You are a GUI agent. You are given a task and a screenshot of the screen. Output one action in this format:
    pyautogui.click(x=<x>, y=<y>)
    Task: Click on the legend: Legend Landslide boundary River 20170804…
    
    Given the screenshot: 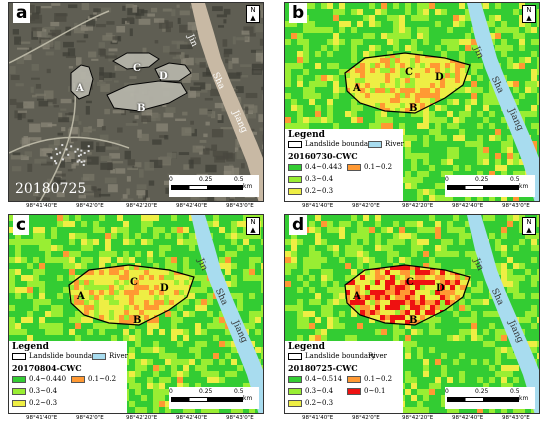 What is the action you would take?
    pyautogui.click(x=68, y=377)
    